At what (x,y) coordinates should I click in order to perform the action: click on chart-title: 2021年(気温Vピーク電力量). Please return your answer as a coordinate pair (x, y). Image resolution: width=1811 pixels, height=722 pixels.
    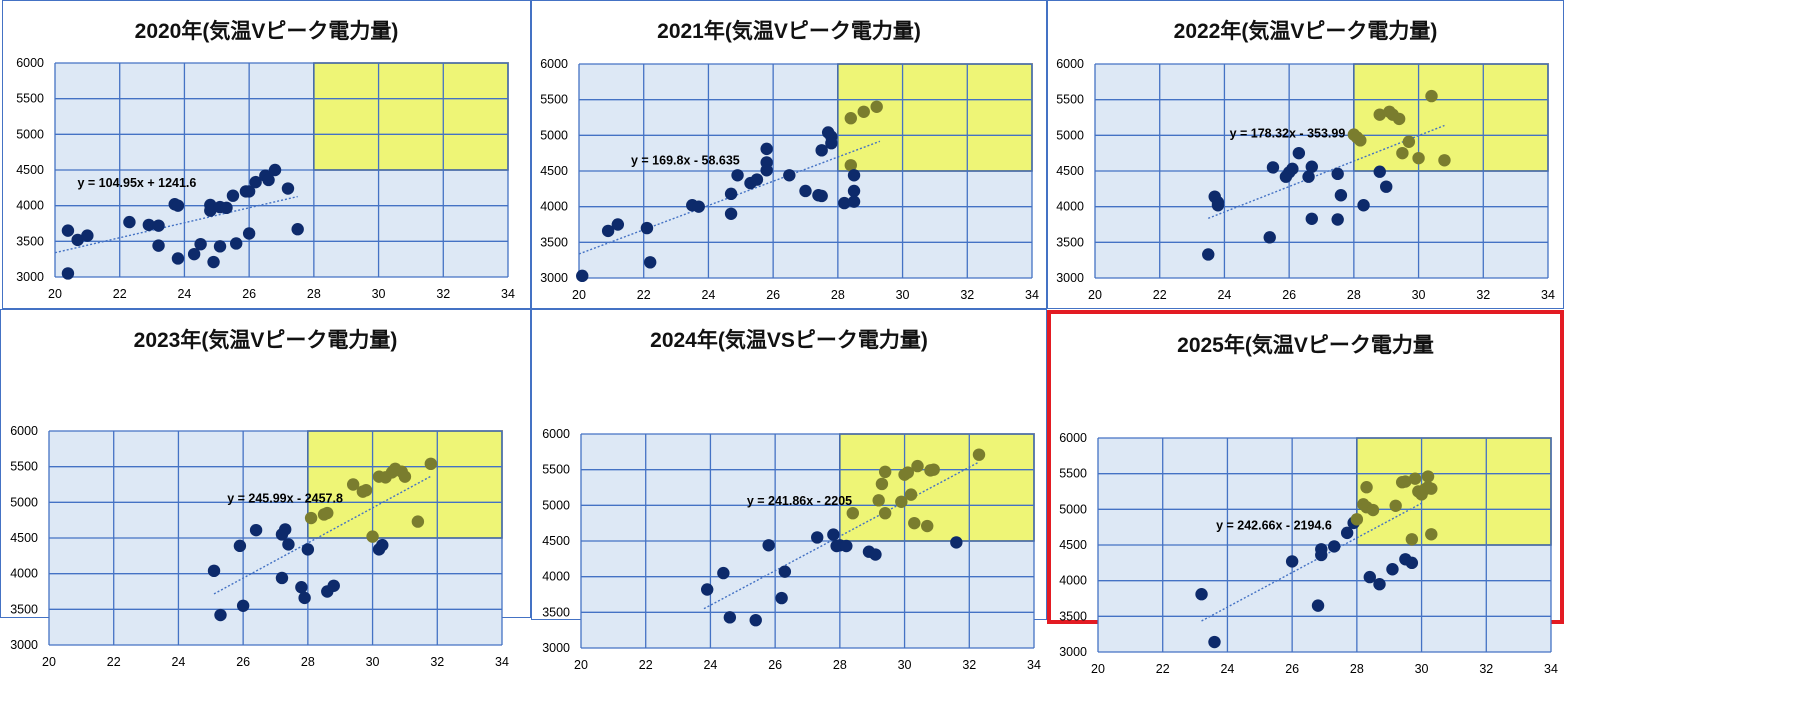
    Looking at the image, I should click on (789, 31).